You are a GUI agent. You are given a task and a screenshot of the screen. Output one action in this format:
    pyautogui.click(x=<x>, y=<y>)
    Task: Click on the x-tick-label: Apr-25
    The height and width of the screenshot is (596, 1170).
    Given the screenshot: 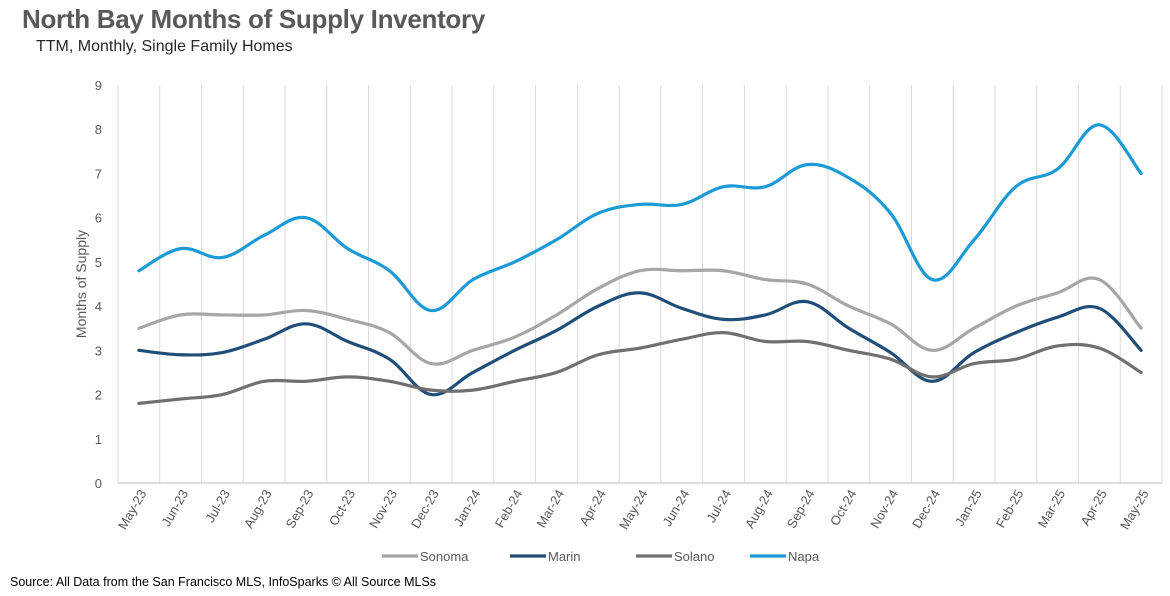 What is the action you would take?
    pyautogui.click(x=1093, y=507)
    